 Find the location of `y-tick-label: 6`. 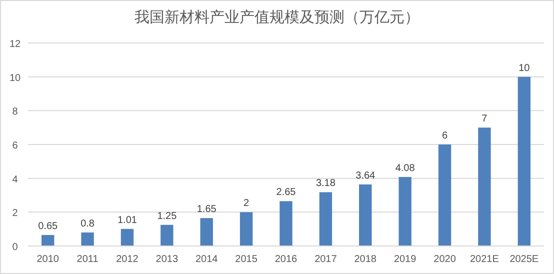

y-tick-label: 6 is located at coordinates (15, 146).